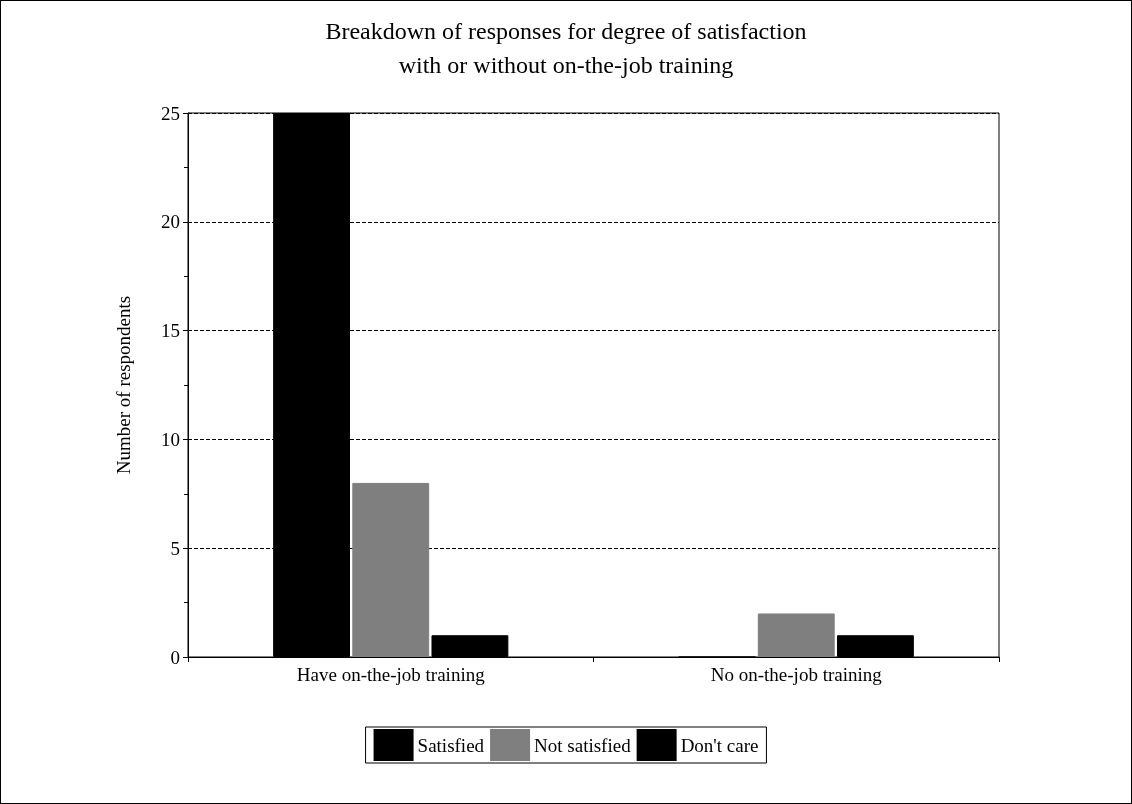  Describe the element at coordinates (566, 48) in the screenshot. I see `chart-title: Breakdown of responses for degree of satisfaction with or without on-the-job training` at that location.